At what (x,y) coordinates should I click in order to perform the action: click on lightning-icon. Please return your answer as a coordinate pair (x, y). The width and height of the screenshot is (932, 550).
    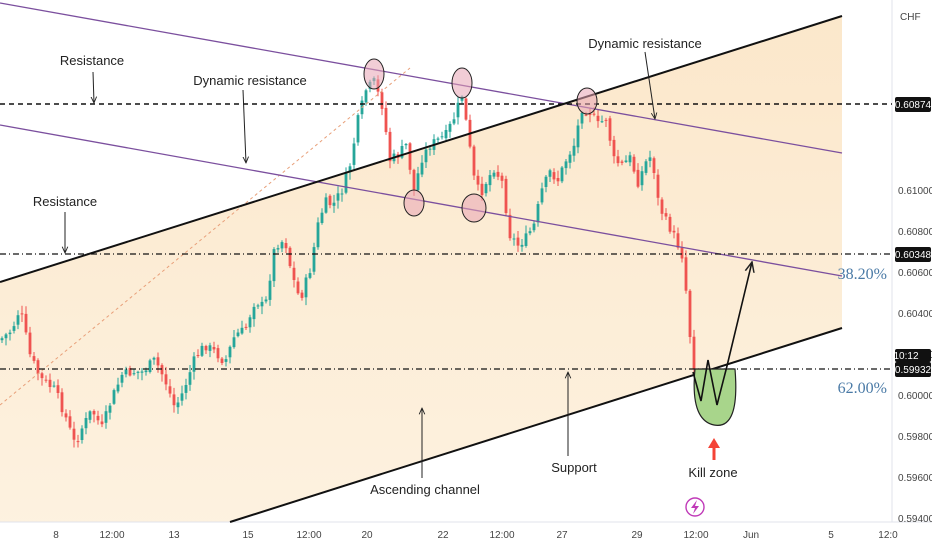
    Looking at the image, I should click on (695, 507).